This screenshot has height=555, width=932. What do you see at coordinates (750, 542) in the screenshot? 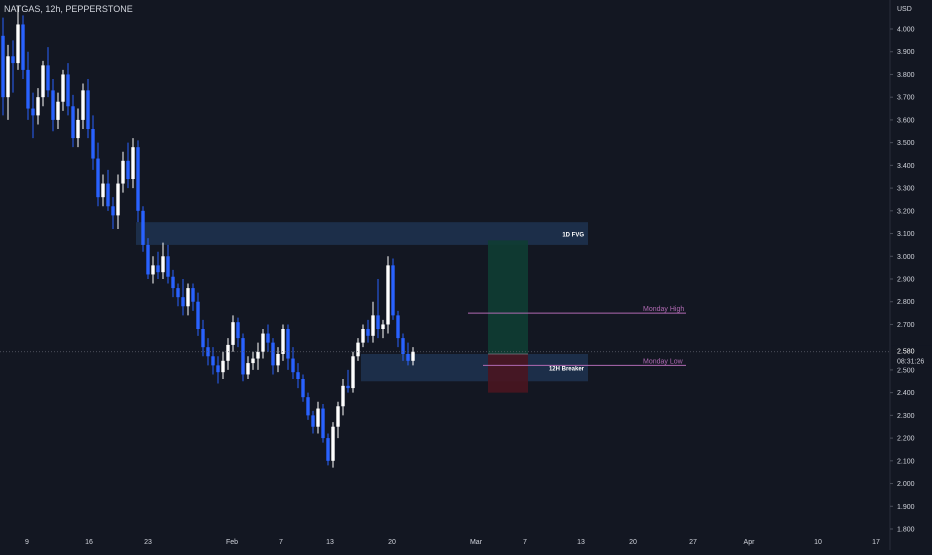
I see `time-tick-label: Apr` at bounding box center [750, 542].